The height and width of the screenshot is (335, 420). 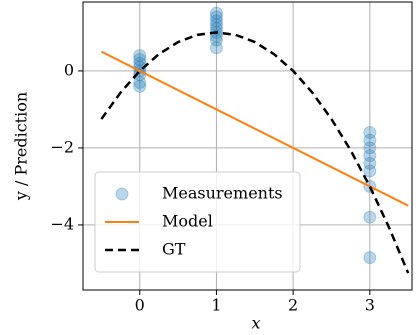 What do you see at coordinates (370, 305) in the screenshot?
I see `x-tick-label: 3` at bounding box center [370, 305].